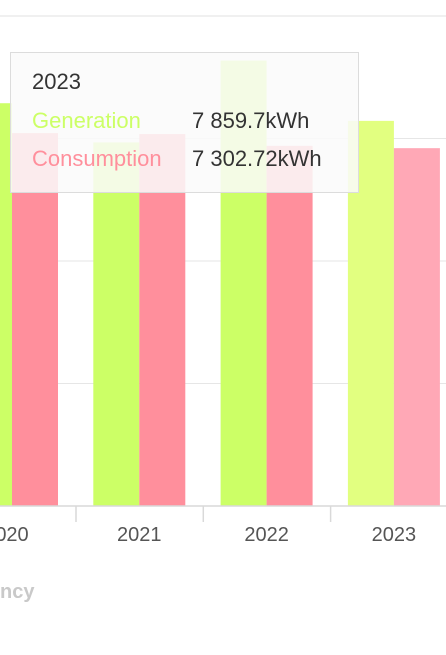  I want to click on x-tick-label: 2021, so click(139, 535).